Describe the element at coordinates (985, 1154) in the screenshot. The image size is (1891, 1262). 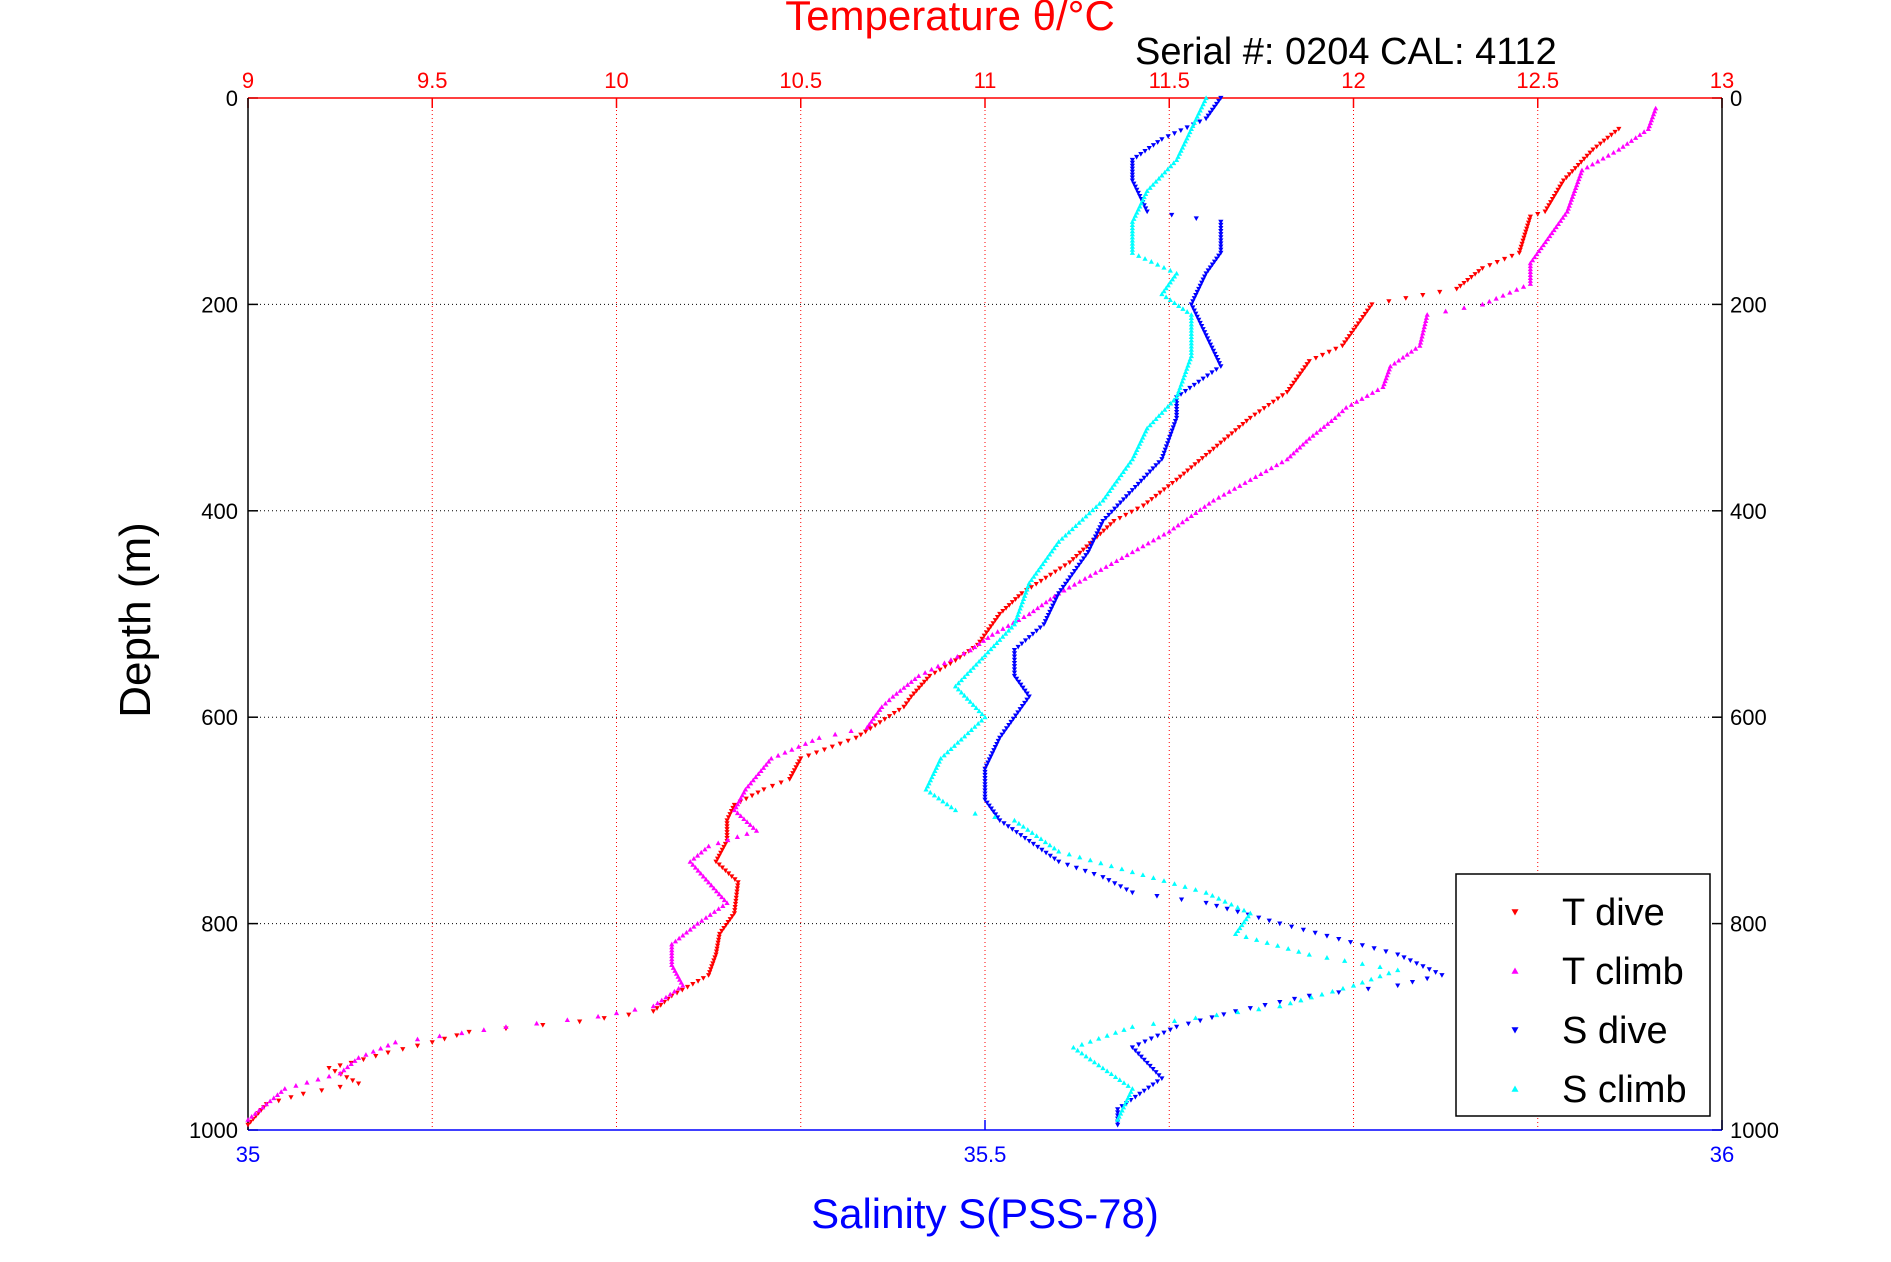
I see `tick-label-salinity: 35.5` at that location.